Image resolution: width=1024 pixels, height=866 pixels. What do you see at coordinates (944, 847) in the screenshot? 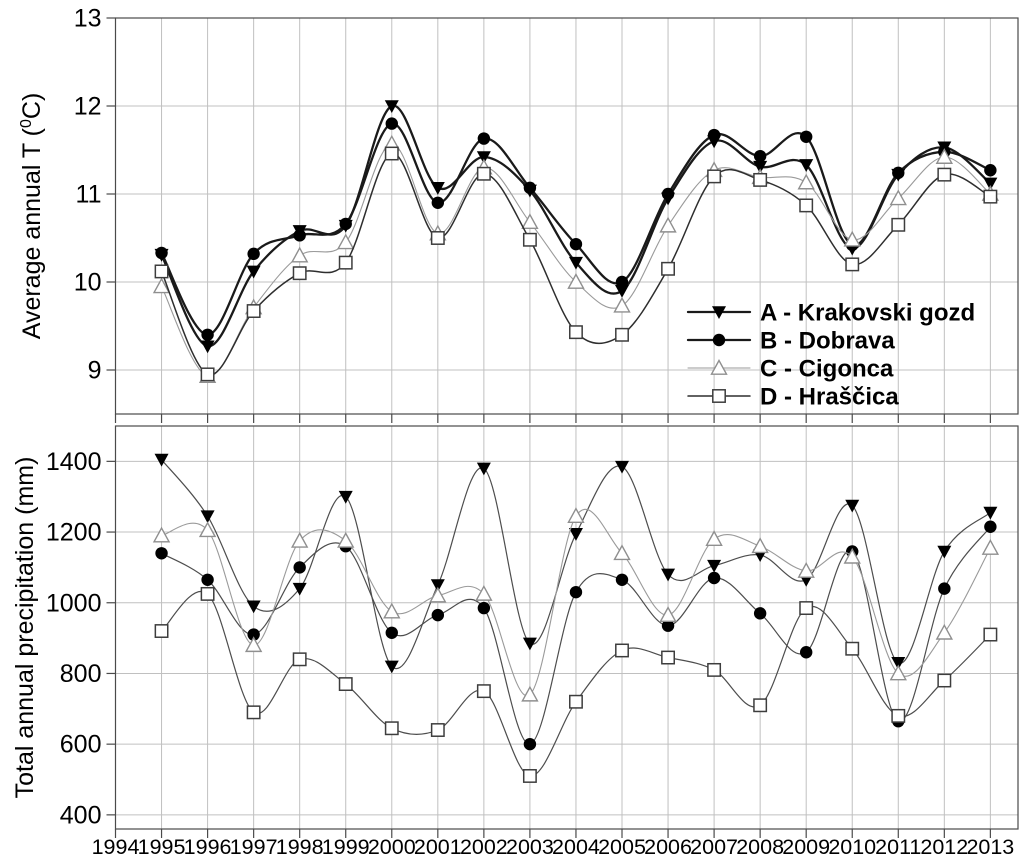
I see `x-tick-label: 2012` at bounding box center [944, 847].